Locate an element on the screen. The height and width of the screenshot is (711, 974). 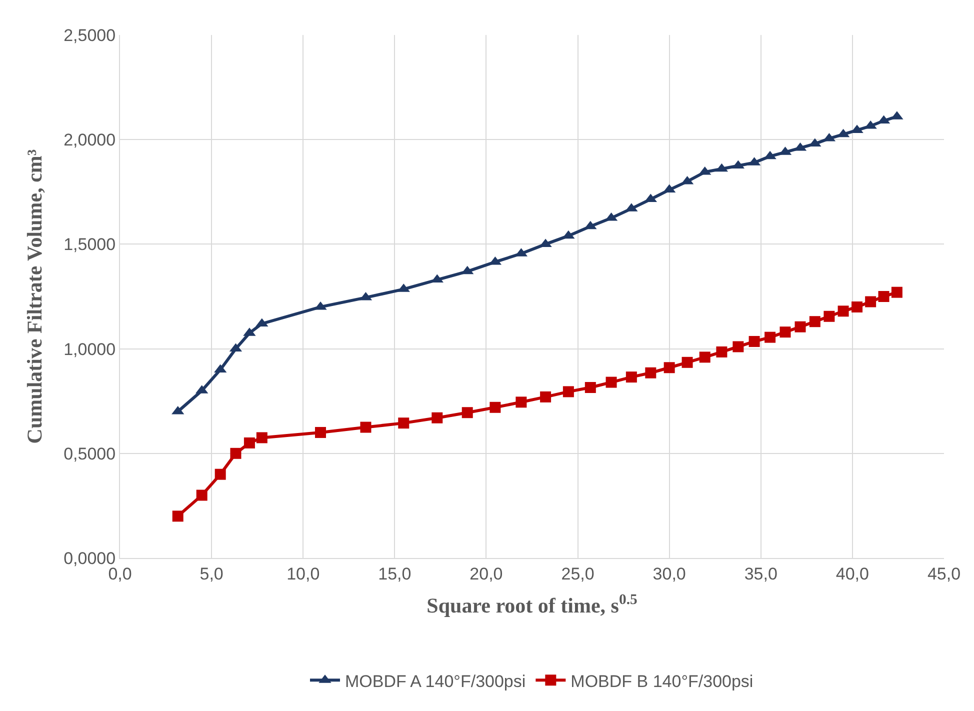
legend-label: MOBDF A 140°F/300psi is located at coordinates (435, 681).